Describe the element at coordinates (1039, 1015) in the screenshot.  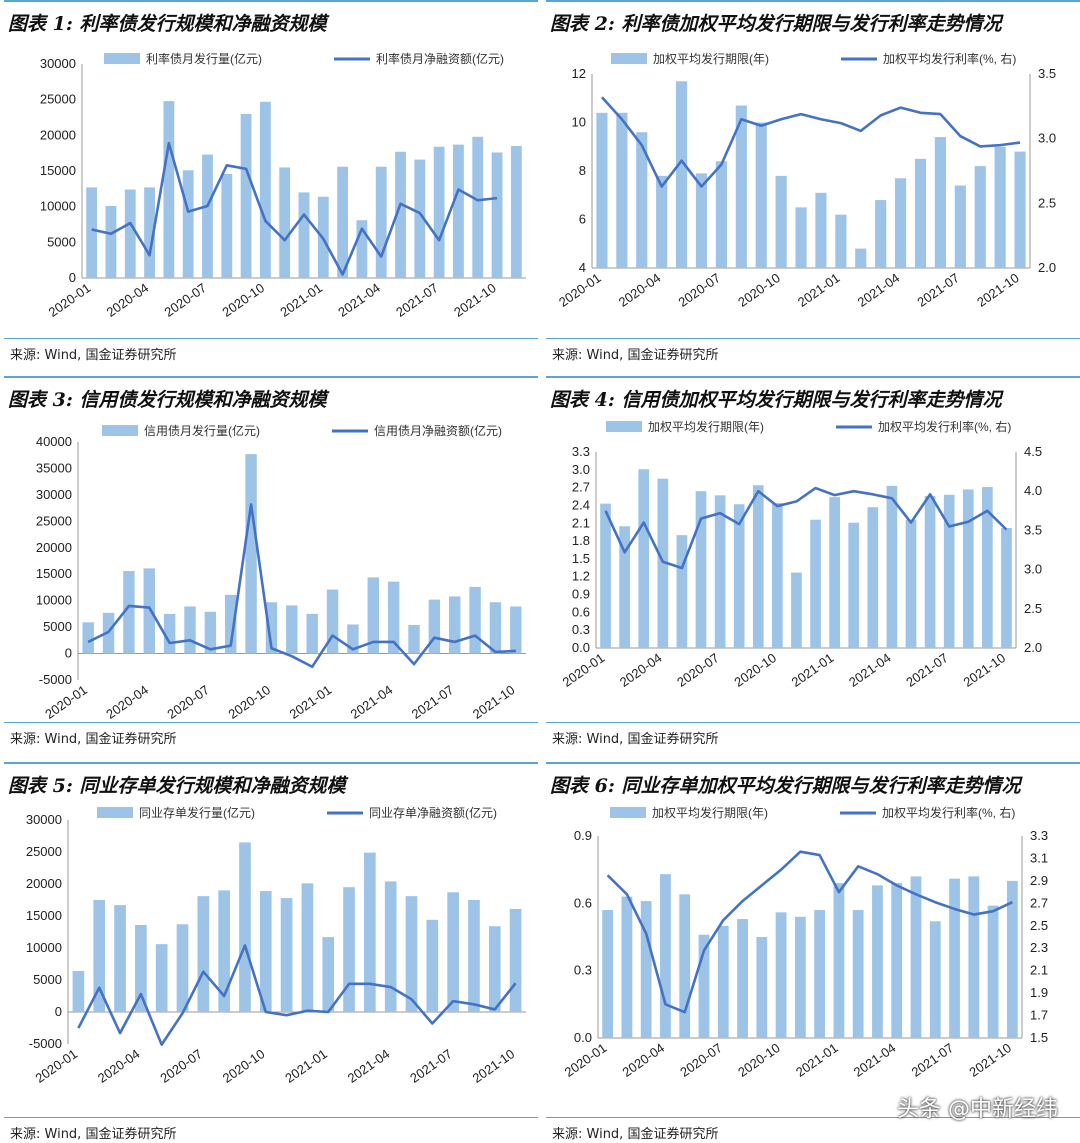
I see `y2-tick-label: 1.7` at that location.